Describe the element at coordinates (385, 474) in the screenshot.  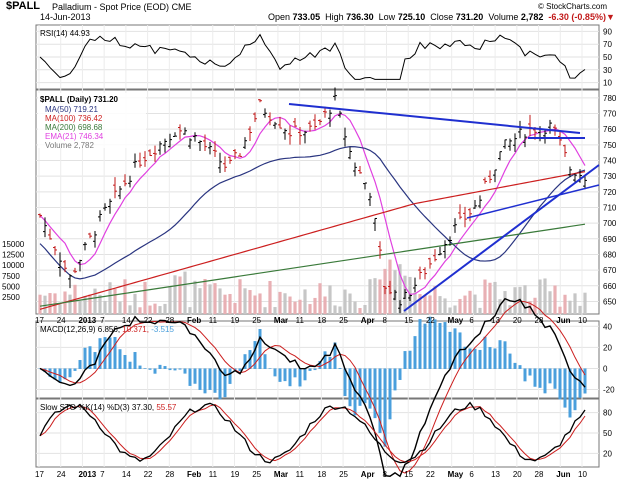
I see `x-tick-label: 8` at that location.